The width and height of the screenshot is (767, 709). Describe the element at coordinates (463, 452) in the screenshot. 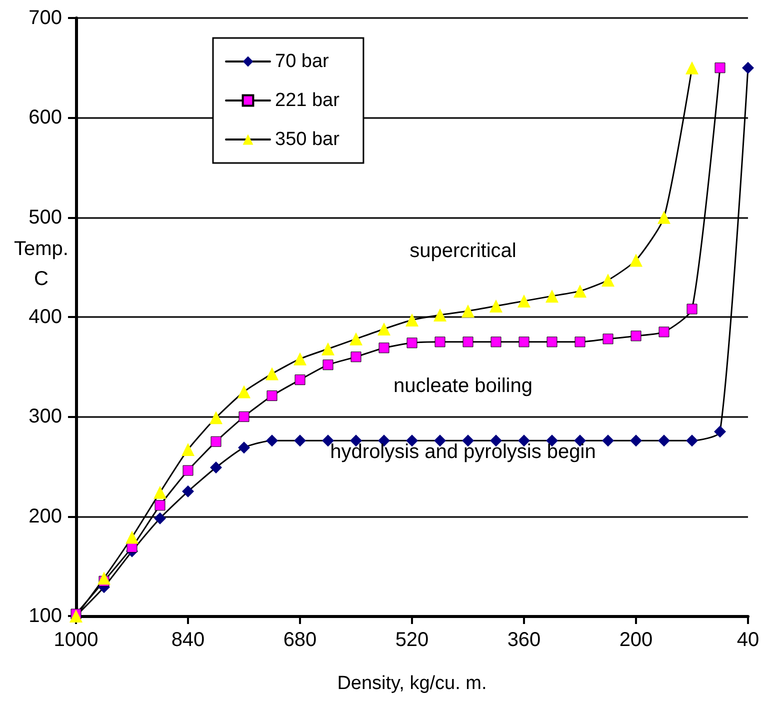

I see `annotation: hydrolysis and pyrolysis begin` at that location.